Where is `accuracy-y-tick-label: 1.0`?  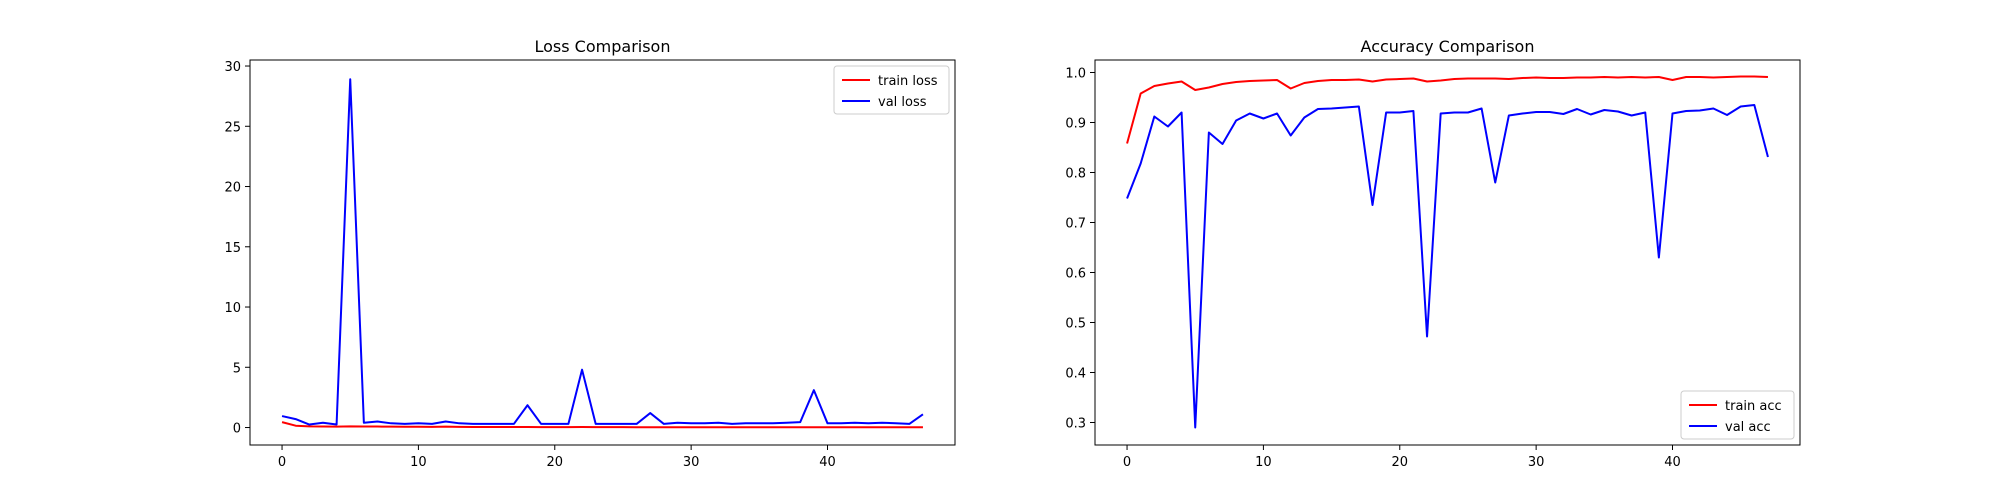
accuracy-y-tick-label: 1.0 is located at coordinates (1075, 74).